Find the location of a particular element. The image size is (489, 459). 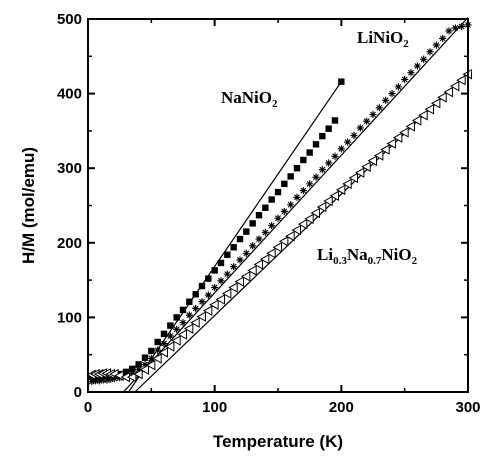

series-label-subscript: 0.3 is located at coordinates (340, 261).